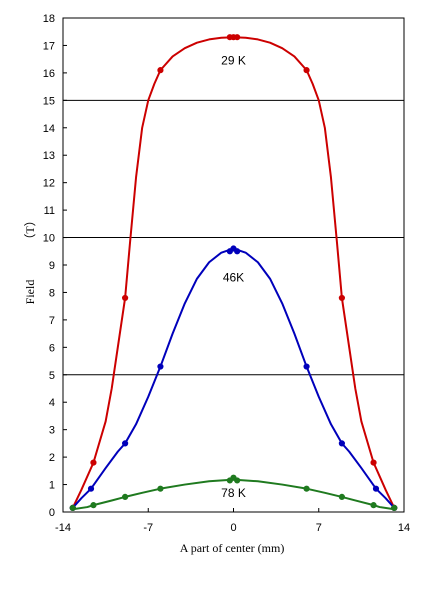 This screenshot has height=606, width=446. Describe the element at coordinates (52, 513) in the screenshot. I see `y-tick-label: 0` at that location.